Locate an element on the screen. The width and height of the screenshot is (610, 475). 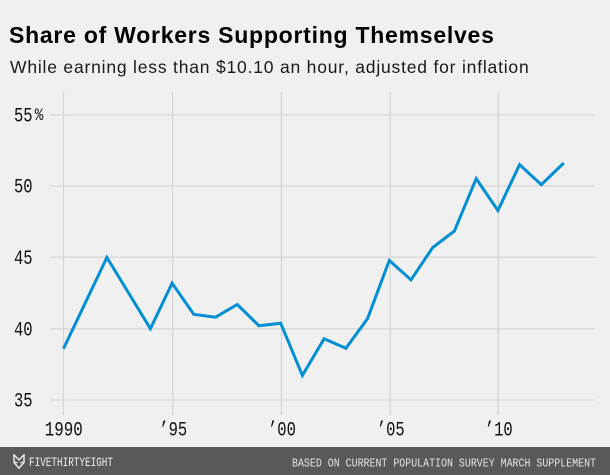
svg-text: 50 is located at coordinates (23, 188).